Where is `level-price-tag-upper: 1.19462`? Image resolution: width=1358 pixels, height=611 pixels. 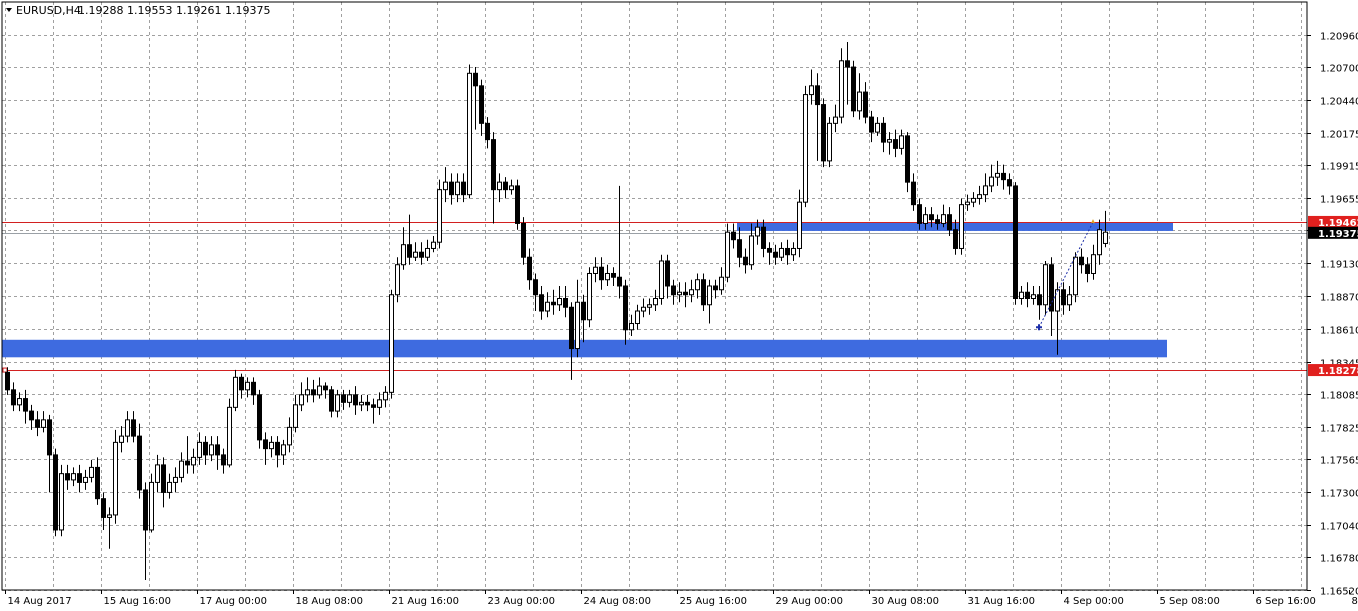 level-price-tag-upper: 1.19462 is located at coordinates (1338, 223).